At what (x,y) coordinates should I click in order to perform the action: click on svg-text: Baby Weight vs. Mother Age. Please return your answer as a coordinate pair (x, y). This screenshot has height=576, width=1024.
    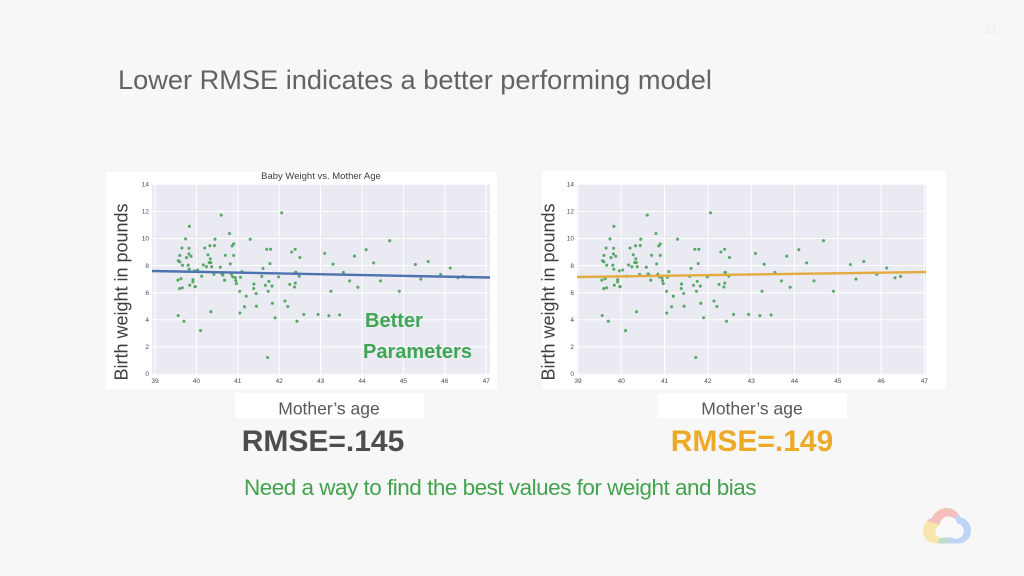
    Looking at the image, I should click on (321, 177).